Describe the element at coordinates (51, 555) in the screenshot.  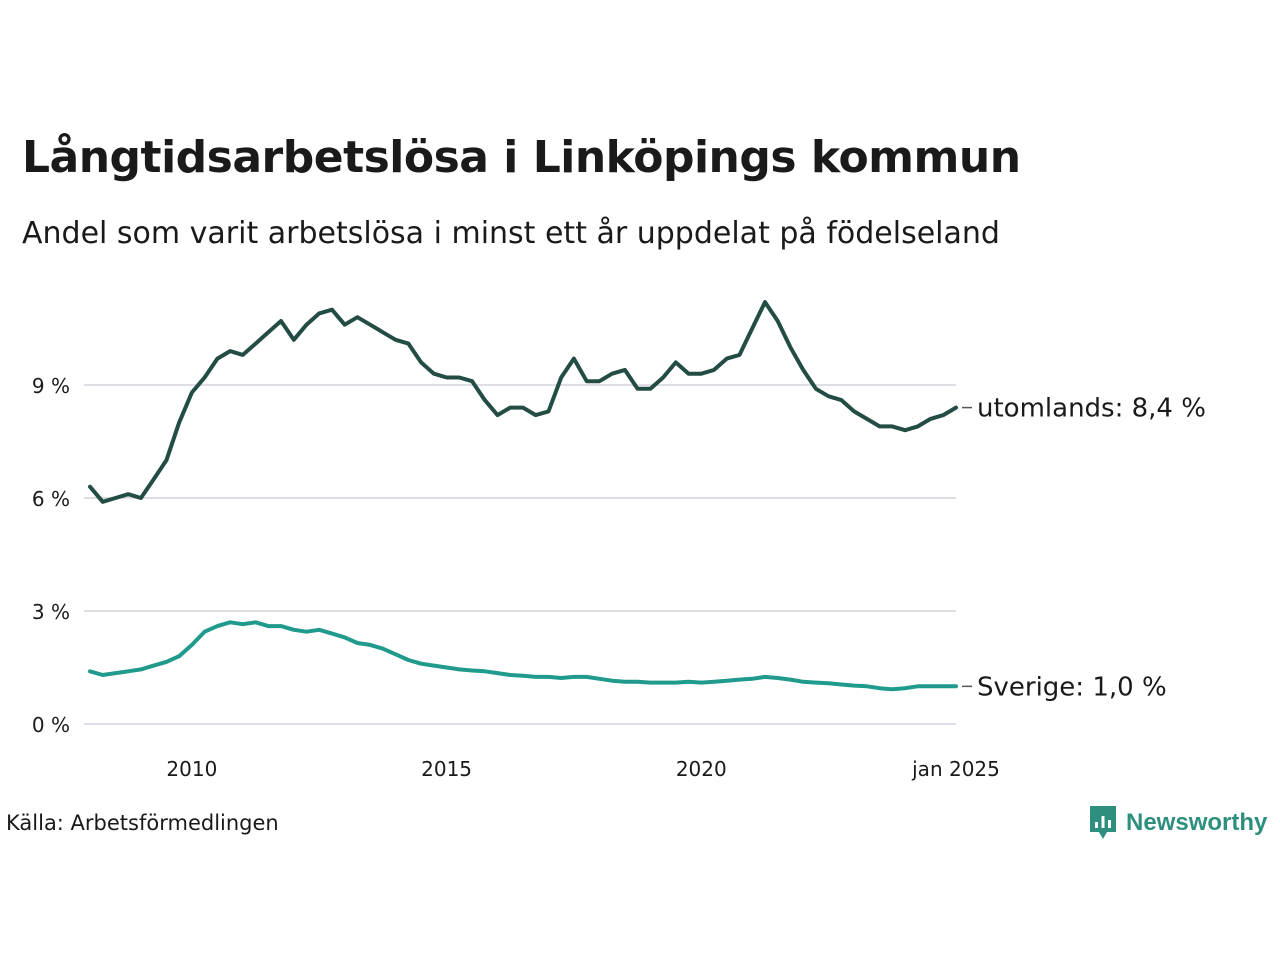
I see `y-axis: 0 % 3 % 6 % 9 %` at that location.